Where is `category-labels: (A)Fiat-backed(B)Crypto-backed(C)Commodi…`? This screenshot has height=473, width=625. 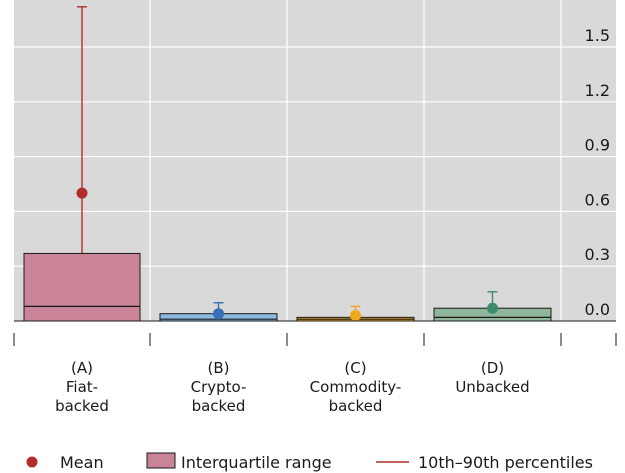 category-labels: (A)Fiat-backed(B)Crypto-backed(C)Commodi… is located at coordinates (292, 387).